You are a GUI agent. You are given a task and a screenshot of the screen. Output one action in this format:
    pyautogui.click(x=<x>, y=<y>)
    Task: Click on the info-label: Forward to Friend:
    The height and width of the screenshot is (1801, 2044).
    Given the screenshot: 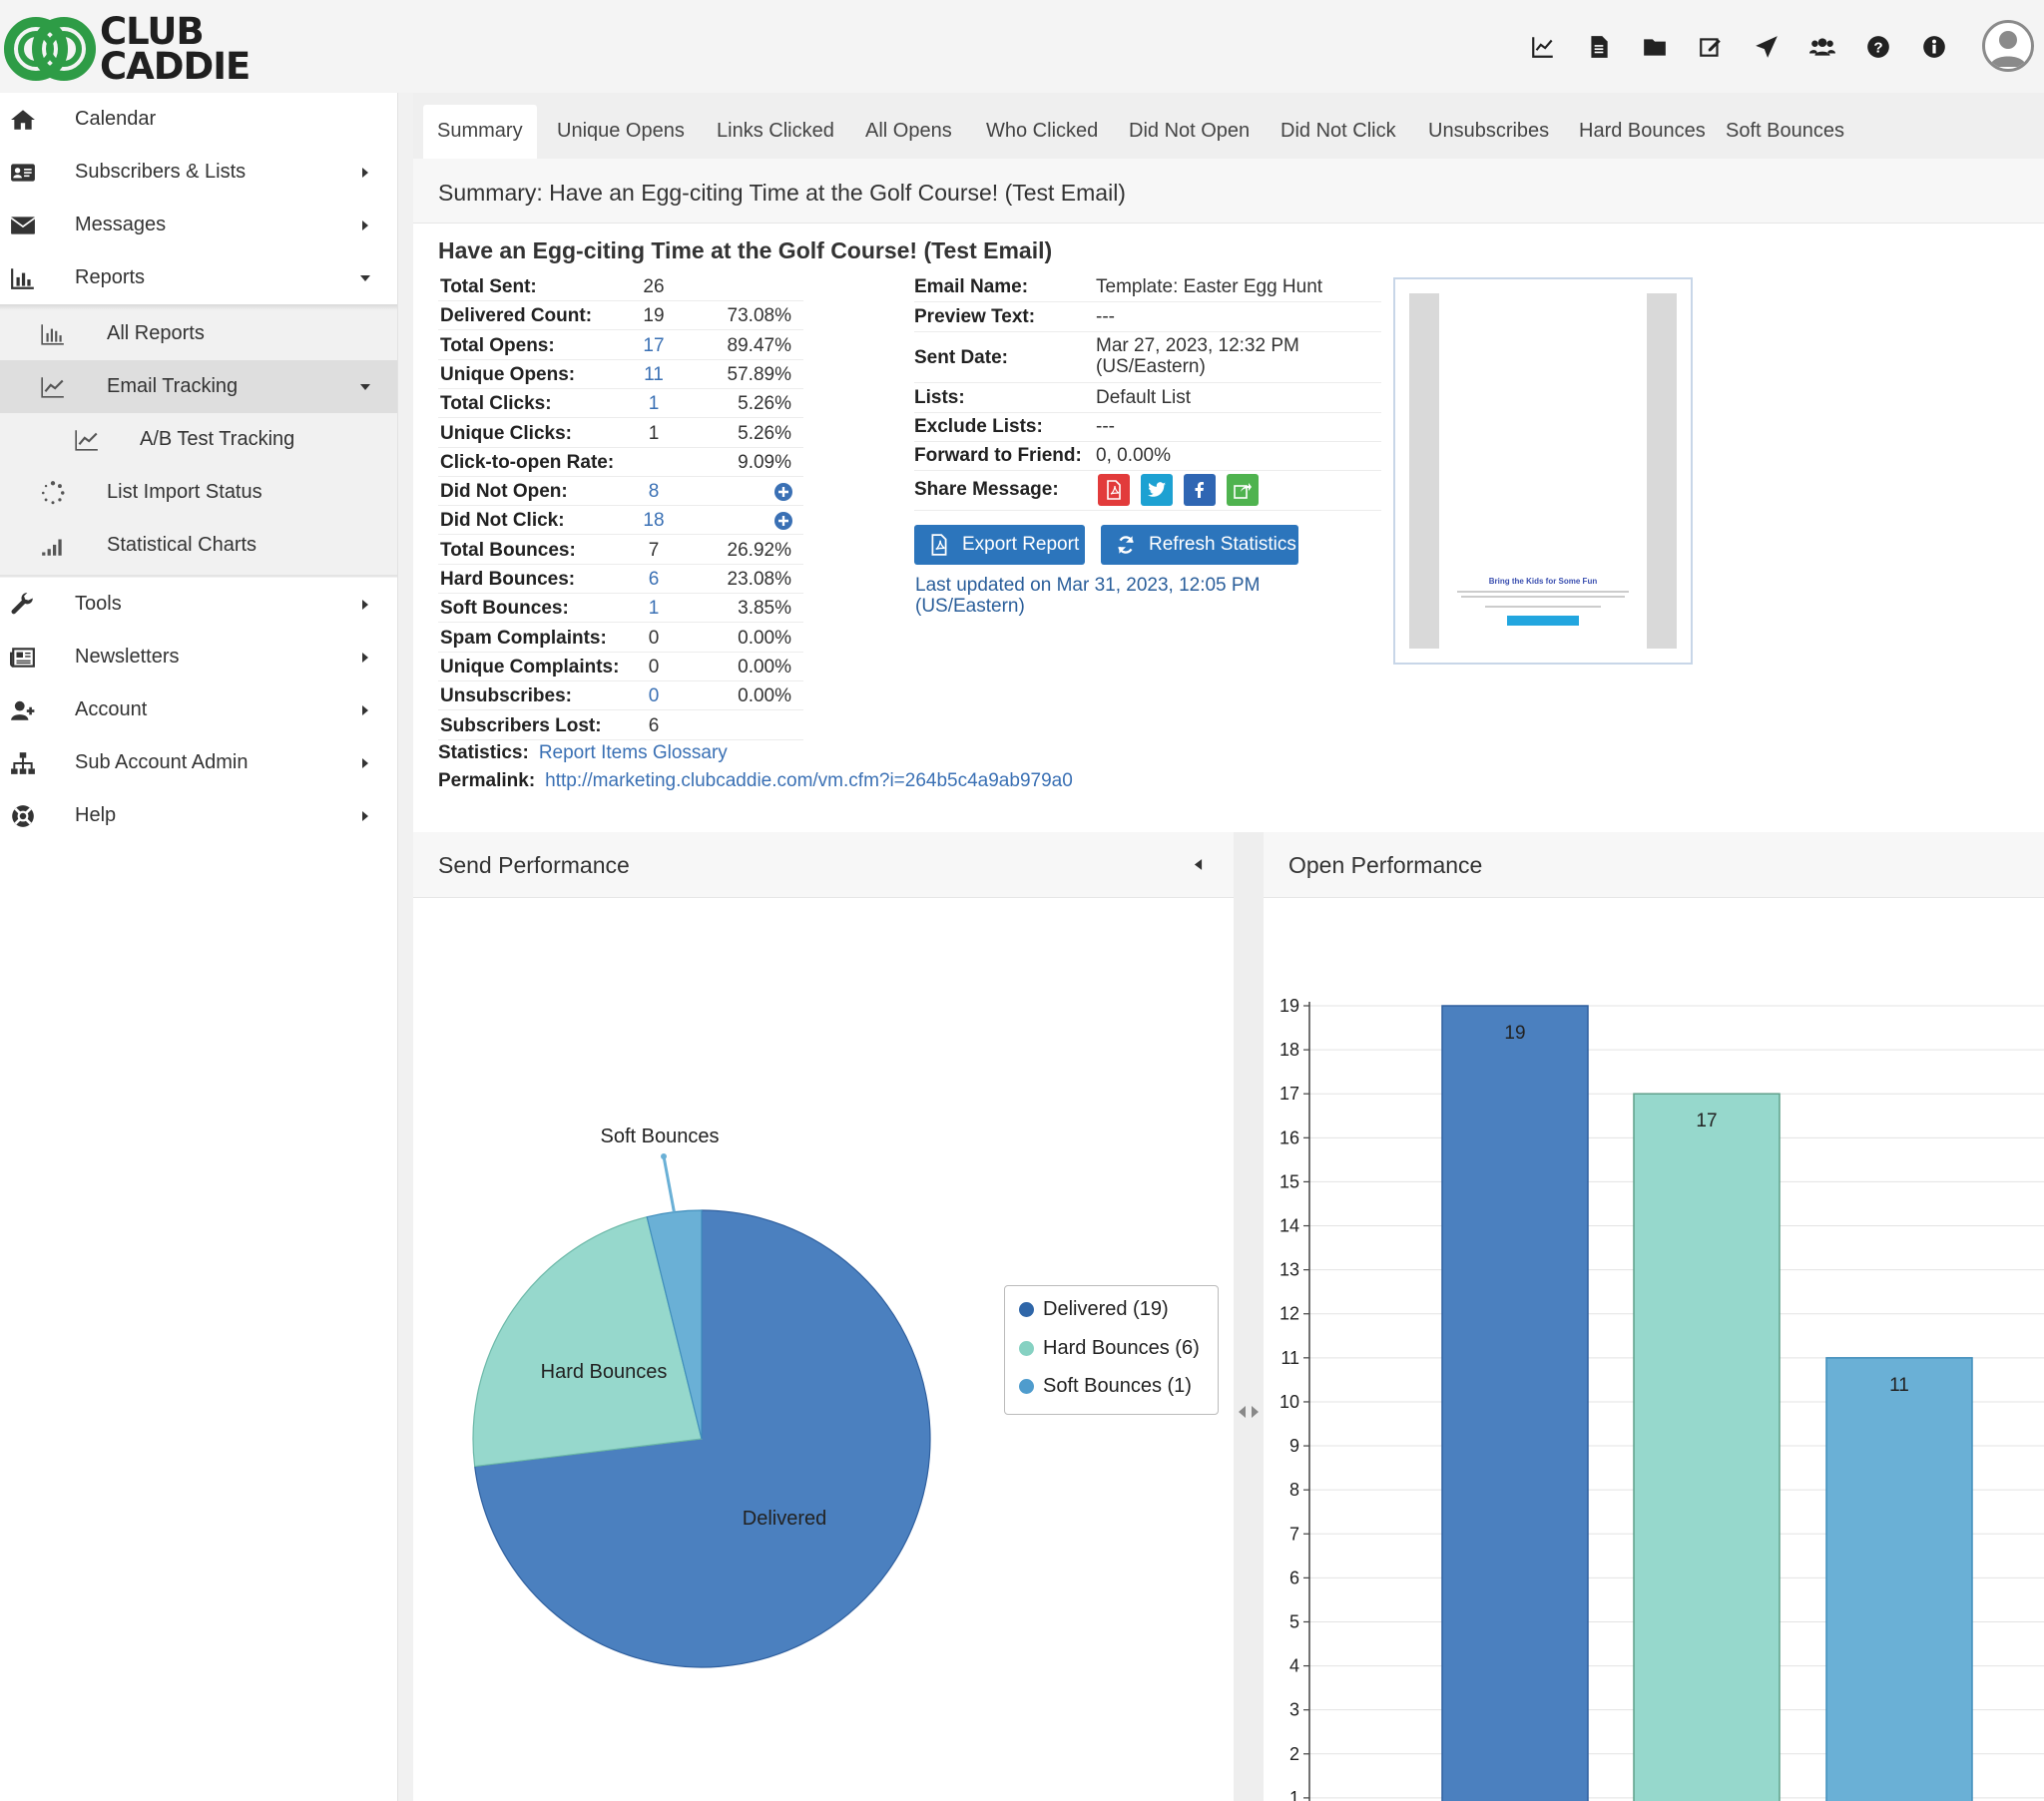 What is the action you would take?
    pyautogui.click(x=998, y=455)
    